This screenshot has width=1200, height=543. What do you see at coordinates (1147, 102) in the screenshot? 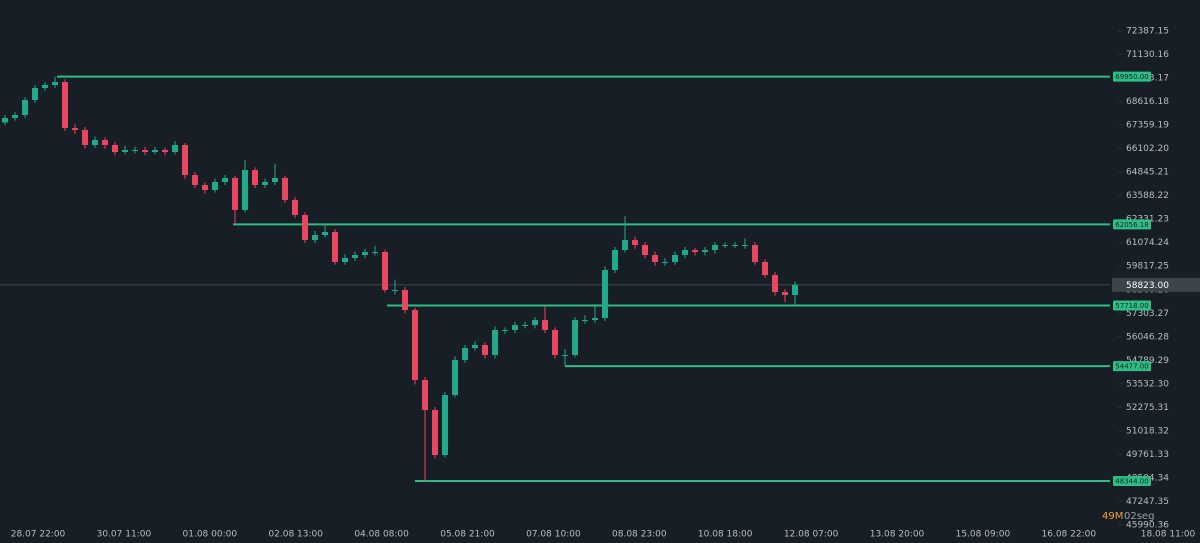
I see `y-tick-label: 68616.18` at bounding box center [1147, 102].